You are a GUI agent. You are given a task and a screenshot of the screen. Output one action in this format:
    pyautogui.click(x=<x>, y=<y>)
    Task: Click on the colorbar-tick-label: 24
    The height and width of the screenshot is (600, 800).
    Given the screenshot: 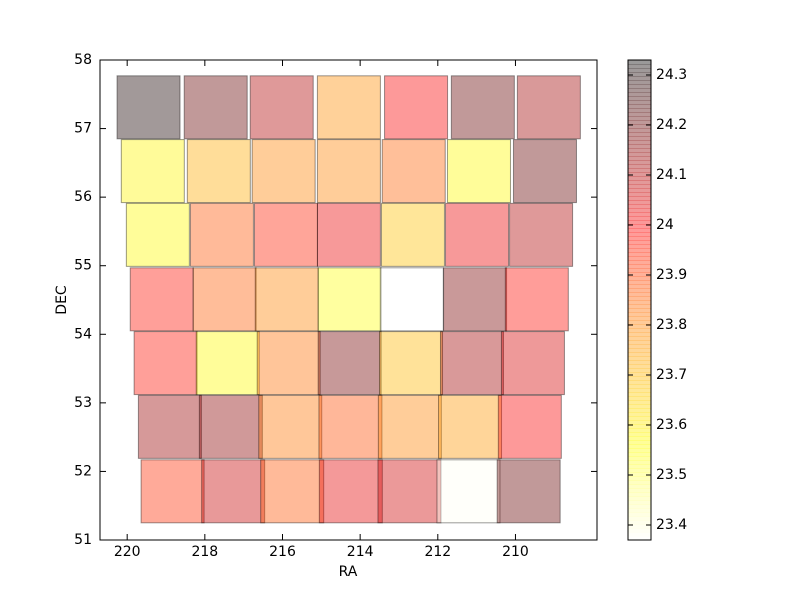 What is the action you would take?
    pyautogui.click(x=665, y=225)
    